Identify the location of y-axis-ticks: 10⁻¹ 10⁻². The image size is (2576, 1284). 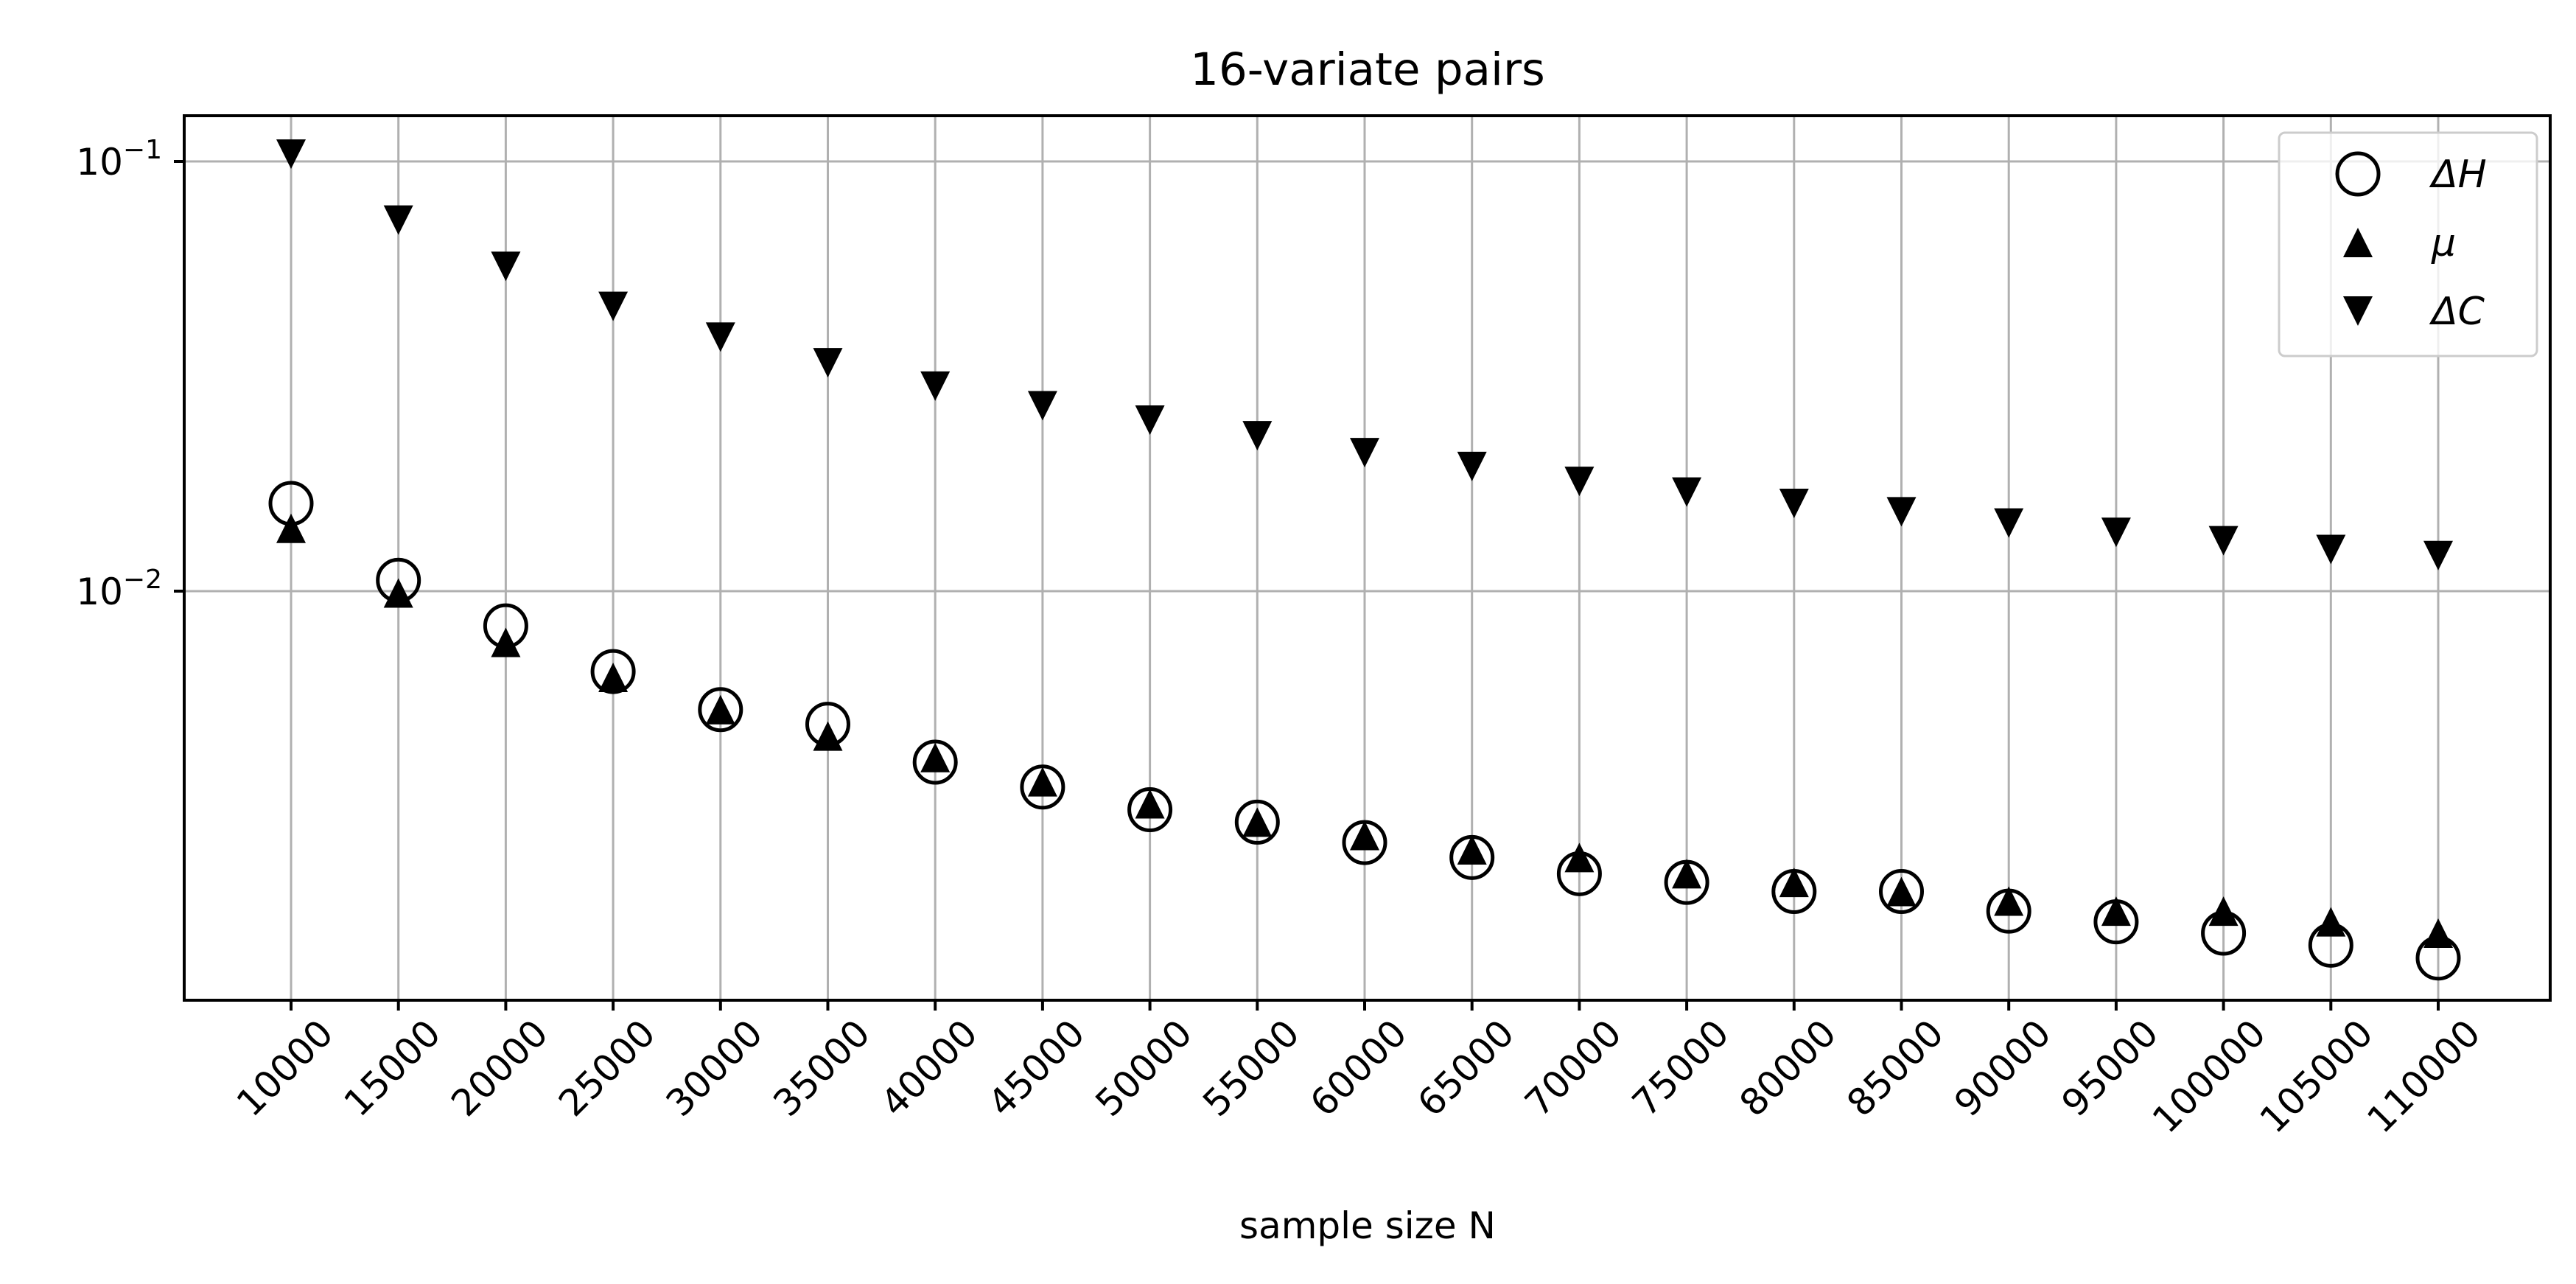
(130, 374).